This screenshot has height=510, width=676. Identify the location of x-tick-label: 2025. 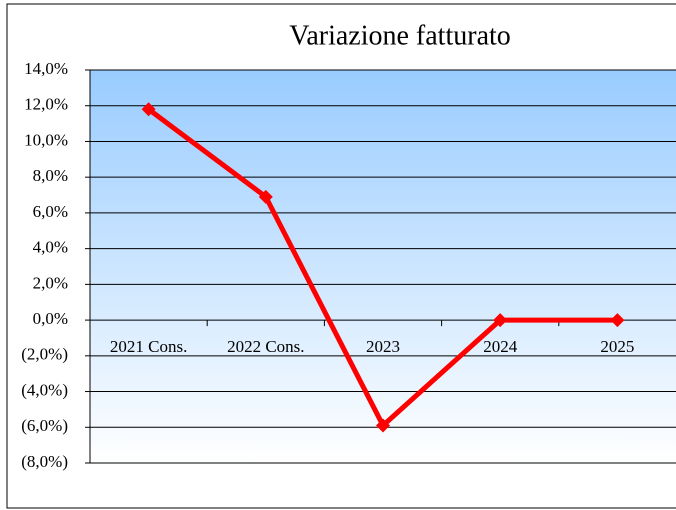
(617, 346).